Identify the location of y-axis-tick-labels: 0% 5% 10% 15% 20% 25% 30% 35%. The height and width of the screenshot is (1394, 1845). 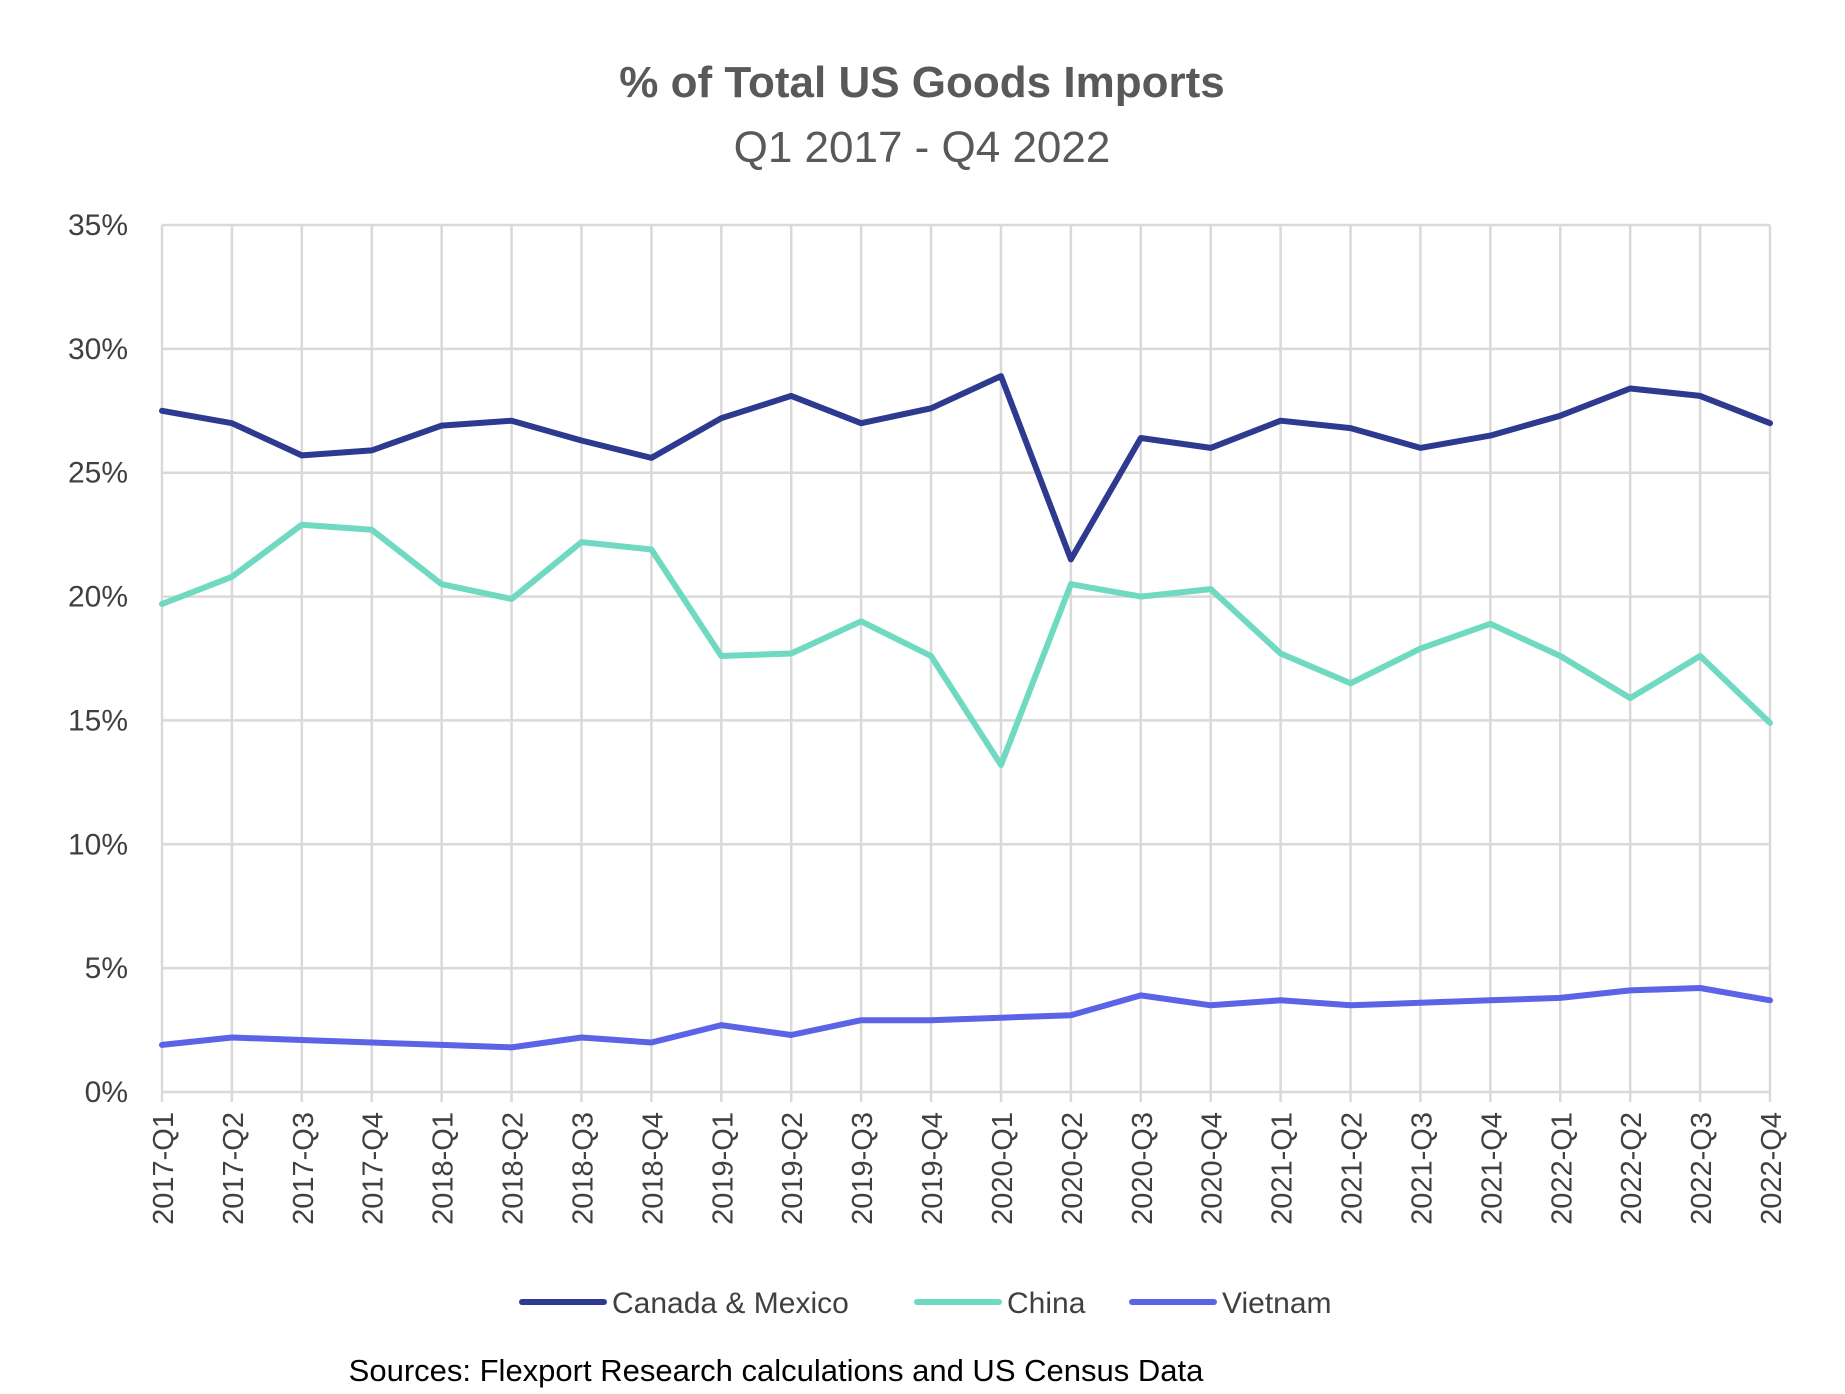
(98, 659).